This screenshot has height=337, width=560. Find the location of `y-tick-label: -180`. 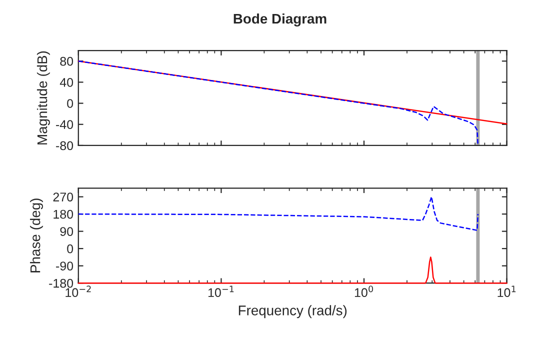

y-tick-label: -180 is located at coordinates (61, 283).